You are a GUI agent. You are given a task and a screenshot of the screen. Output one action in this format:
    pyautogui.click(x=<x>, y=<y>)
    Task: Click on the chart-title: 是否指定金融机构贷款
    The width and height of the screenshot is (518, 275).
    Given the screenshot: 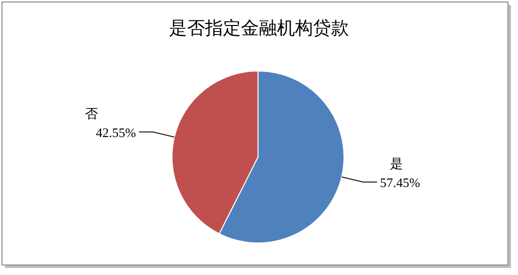 What is the action you would take?
    pyautogui.click(x=259, y=28)
    